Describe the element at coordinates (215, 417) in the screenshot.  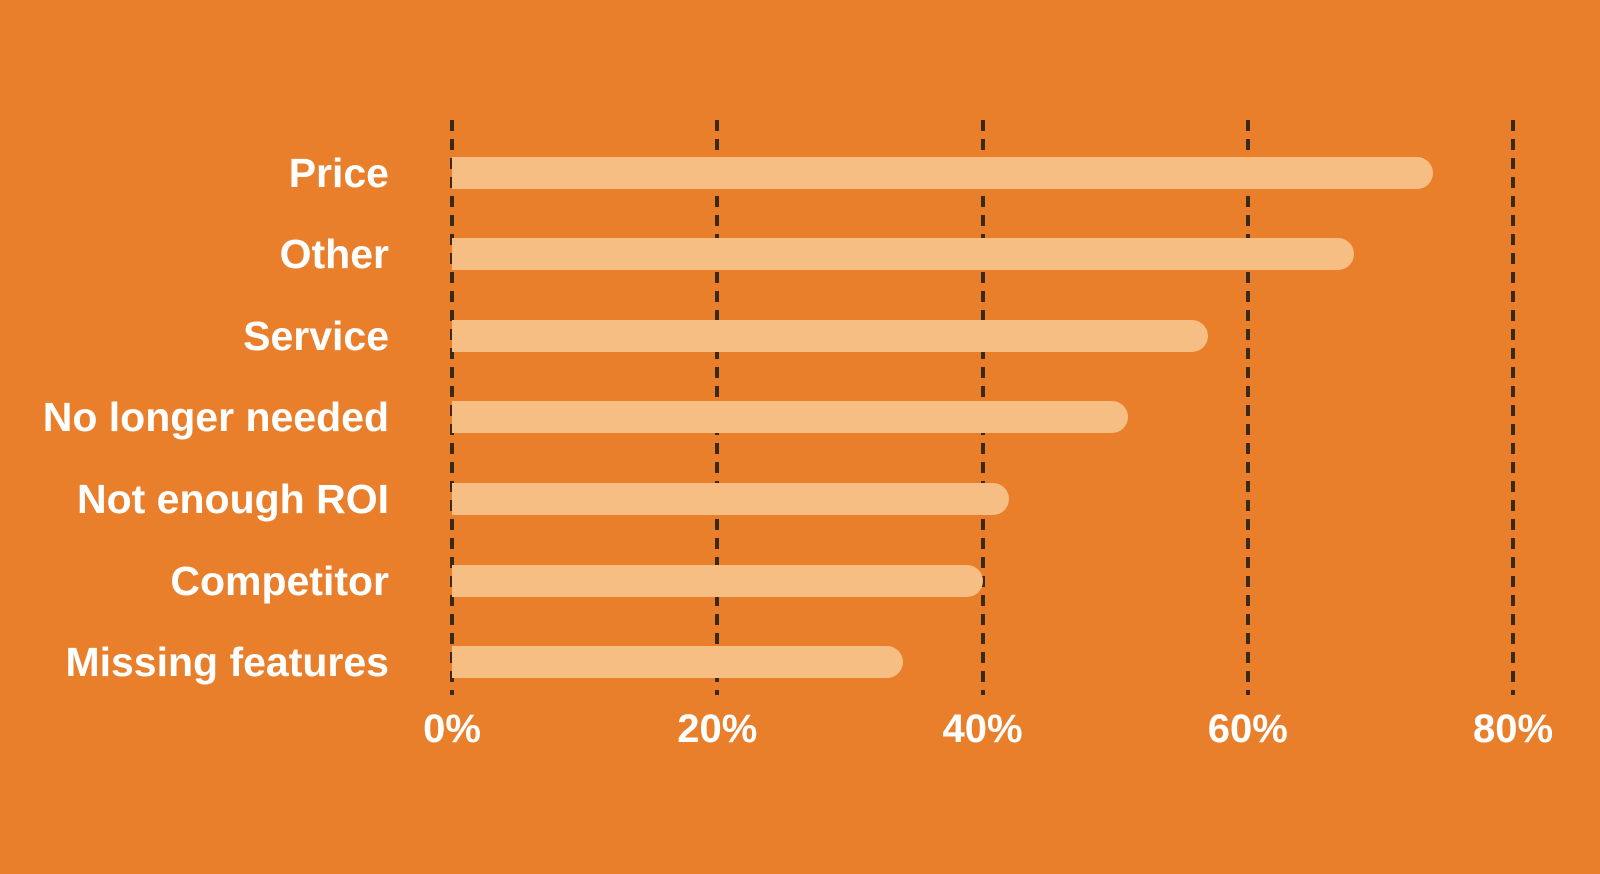
I see `category-label-no-longer-needed: No longer needed` at that location.